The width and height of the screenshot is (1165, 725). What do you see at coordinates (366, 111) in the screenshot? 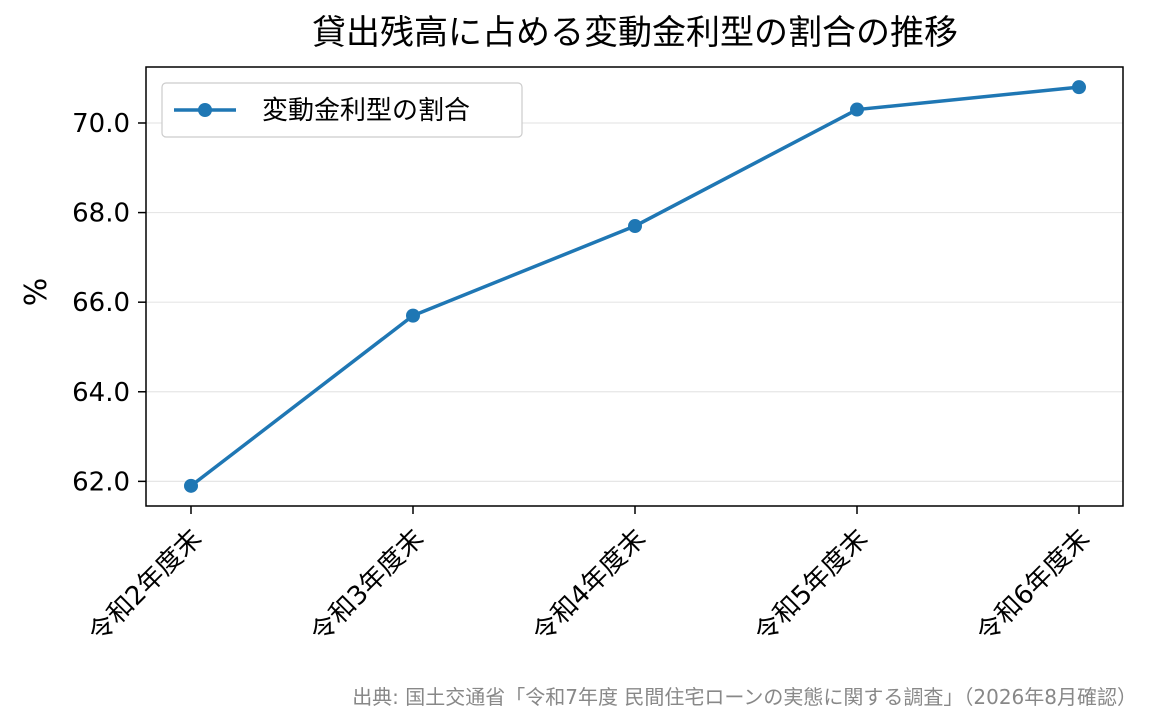
I see `legend-series-label: 変動金利型の割合` at bounding box center [366, 111].